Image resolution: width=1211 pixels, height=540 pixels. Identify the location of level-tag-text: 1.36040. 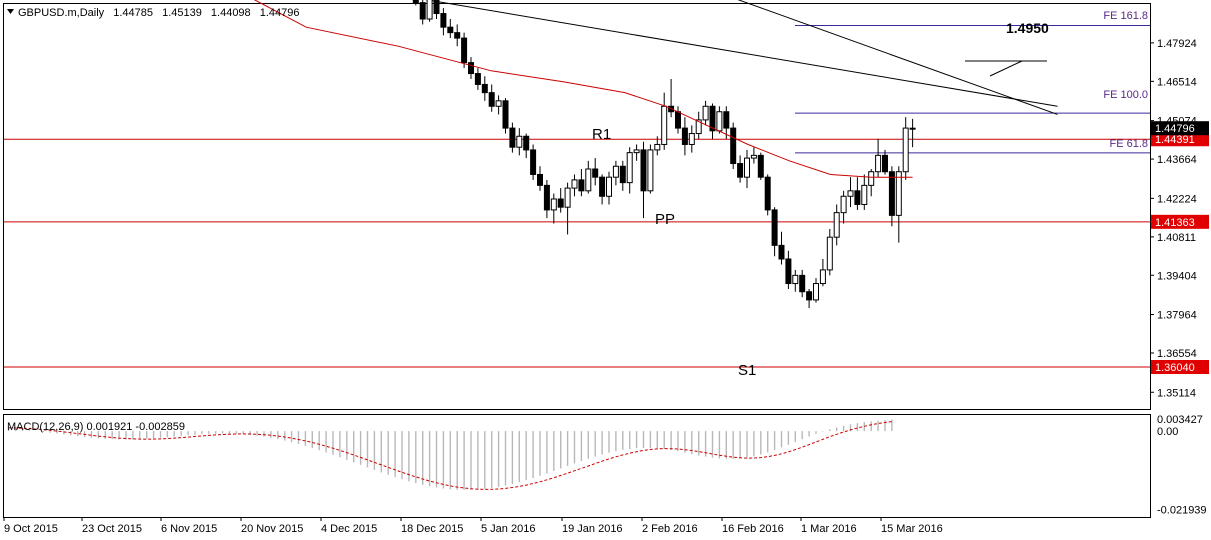
(1175, 368).